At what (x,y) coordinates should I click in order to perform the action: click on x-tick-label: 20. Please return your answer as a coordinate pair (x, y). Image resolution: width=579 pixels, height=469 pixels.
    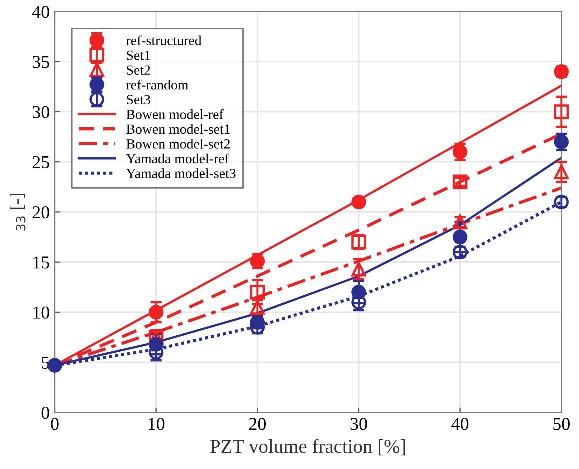
    Looking at the image, I should click on (257, 424).